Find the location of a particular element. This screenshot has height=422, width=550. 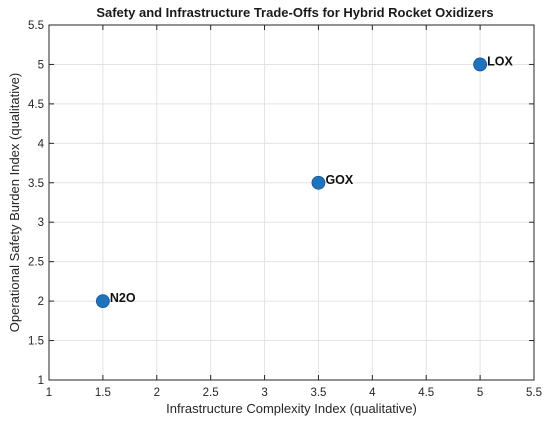

y-tick-label: 1 is located at coordinates (41, 381).